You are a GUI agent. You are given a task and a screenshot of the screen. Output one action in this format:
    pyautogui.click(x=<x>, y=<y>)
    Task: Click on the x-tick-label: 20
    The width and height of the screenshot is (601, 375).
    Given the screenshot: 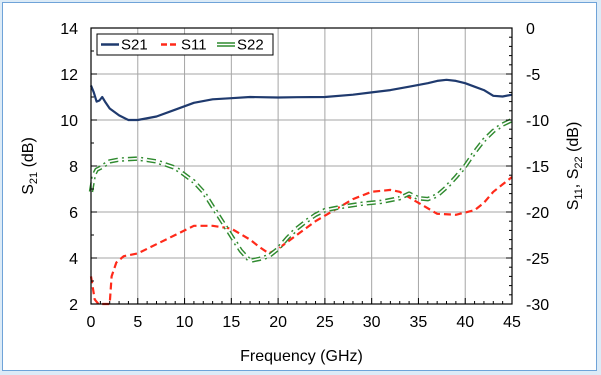 What is the action you would take?
    pyautogui.click(x=278, y=322)
    